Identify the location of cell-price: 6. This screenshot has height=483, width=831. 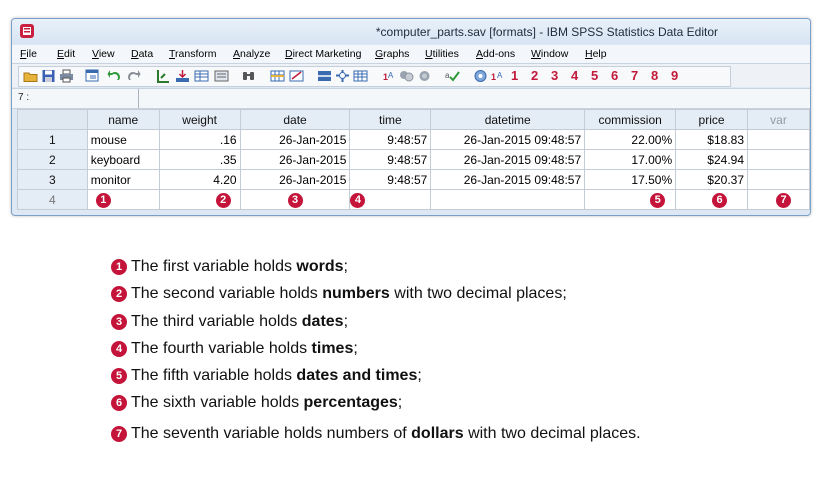
(711, 199).